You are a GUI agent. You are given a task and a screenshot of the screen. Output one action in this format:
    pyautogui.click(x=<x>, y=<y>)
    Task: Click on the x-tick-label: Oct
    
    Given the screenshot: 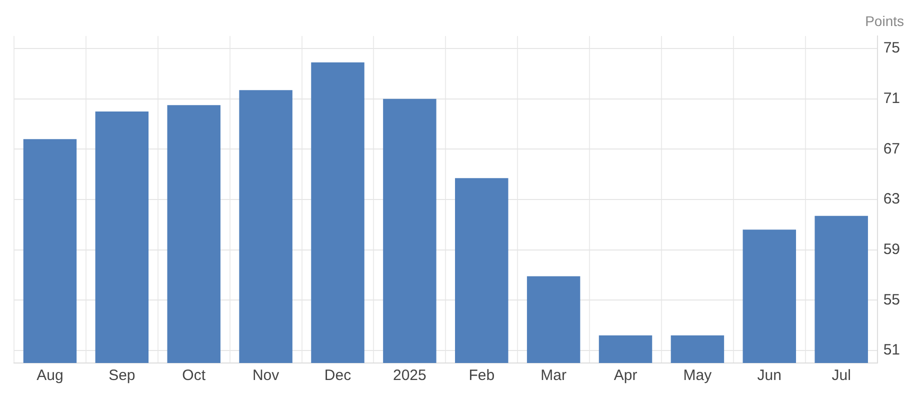 What is the action you would take?
    pyautogui.click(x=194, y=375)
    